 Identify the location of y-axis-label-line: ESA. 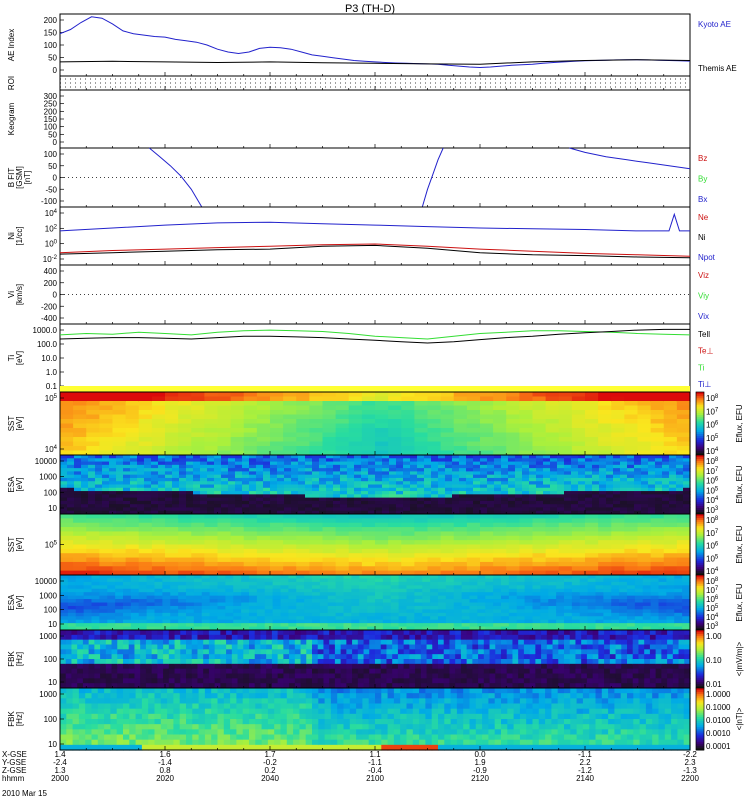
(11, 602).